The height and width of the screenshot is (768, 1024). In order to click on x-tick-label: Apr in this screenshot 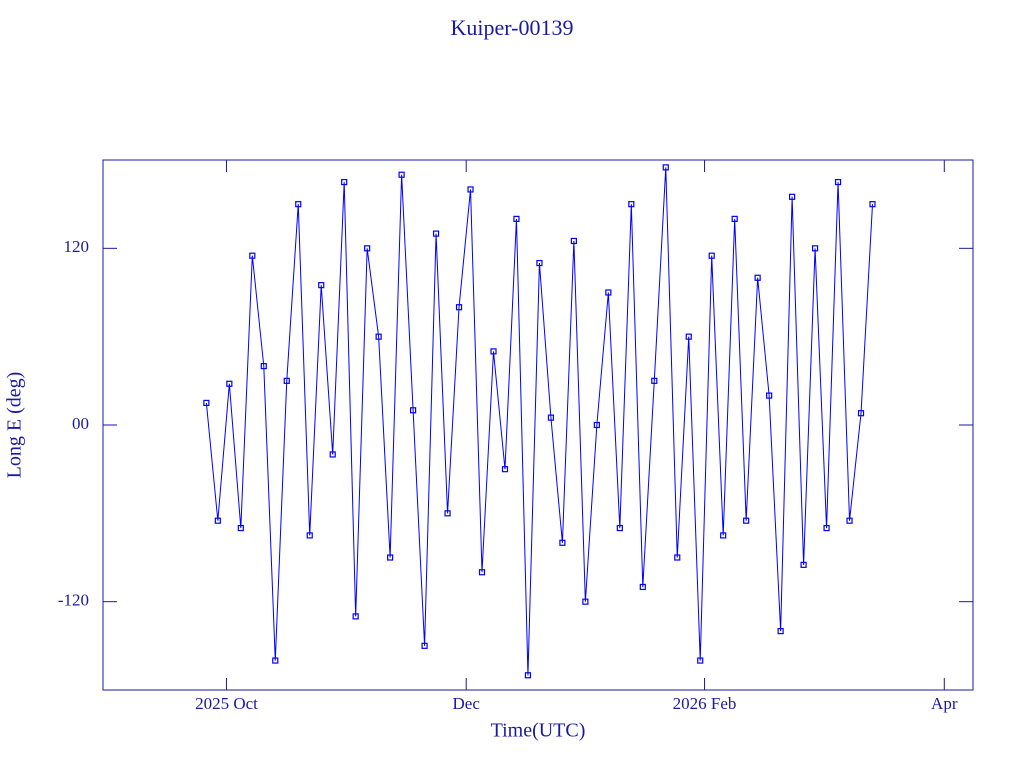, I will do `click(944, 703)`.